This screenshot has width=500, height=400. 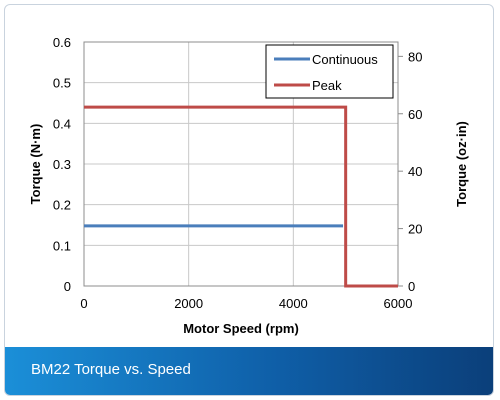 What do you see at coordinates (35, 164) in the screenshot?
I see `y-axis-label: Torque (N·m)` at bounding box center [35, 164].